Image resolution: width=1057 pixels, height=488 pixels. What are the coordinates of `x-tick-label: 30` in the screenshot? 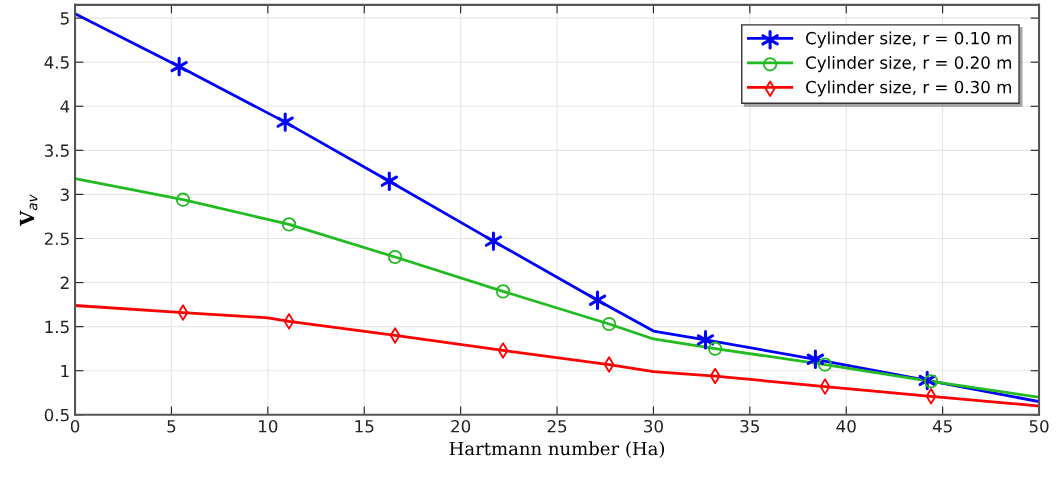 It's located at (653, 426).